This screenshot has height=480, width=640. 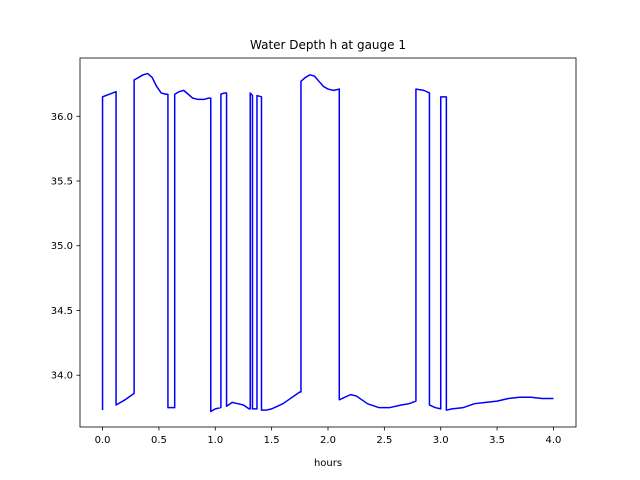 What do you see at coordinates (272, 440) in the screenshot?
I see `x-tick-label: 1.5` at bounding box center [272, 440].